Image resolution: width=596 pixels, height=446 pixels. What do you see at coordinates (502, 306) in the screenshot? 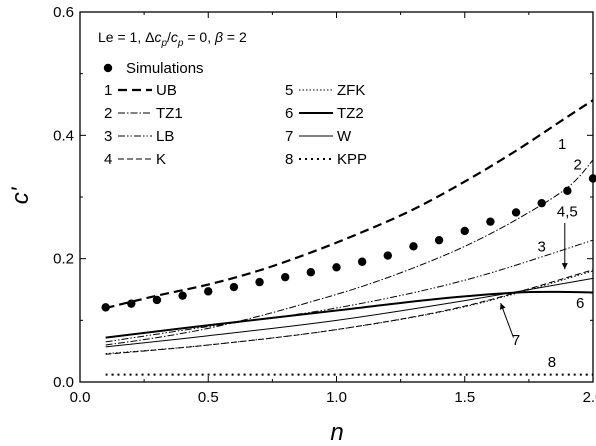
I see `arrow-7-head` at bounding box center [502, 306].